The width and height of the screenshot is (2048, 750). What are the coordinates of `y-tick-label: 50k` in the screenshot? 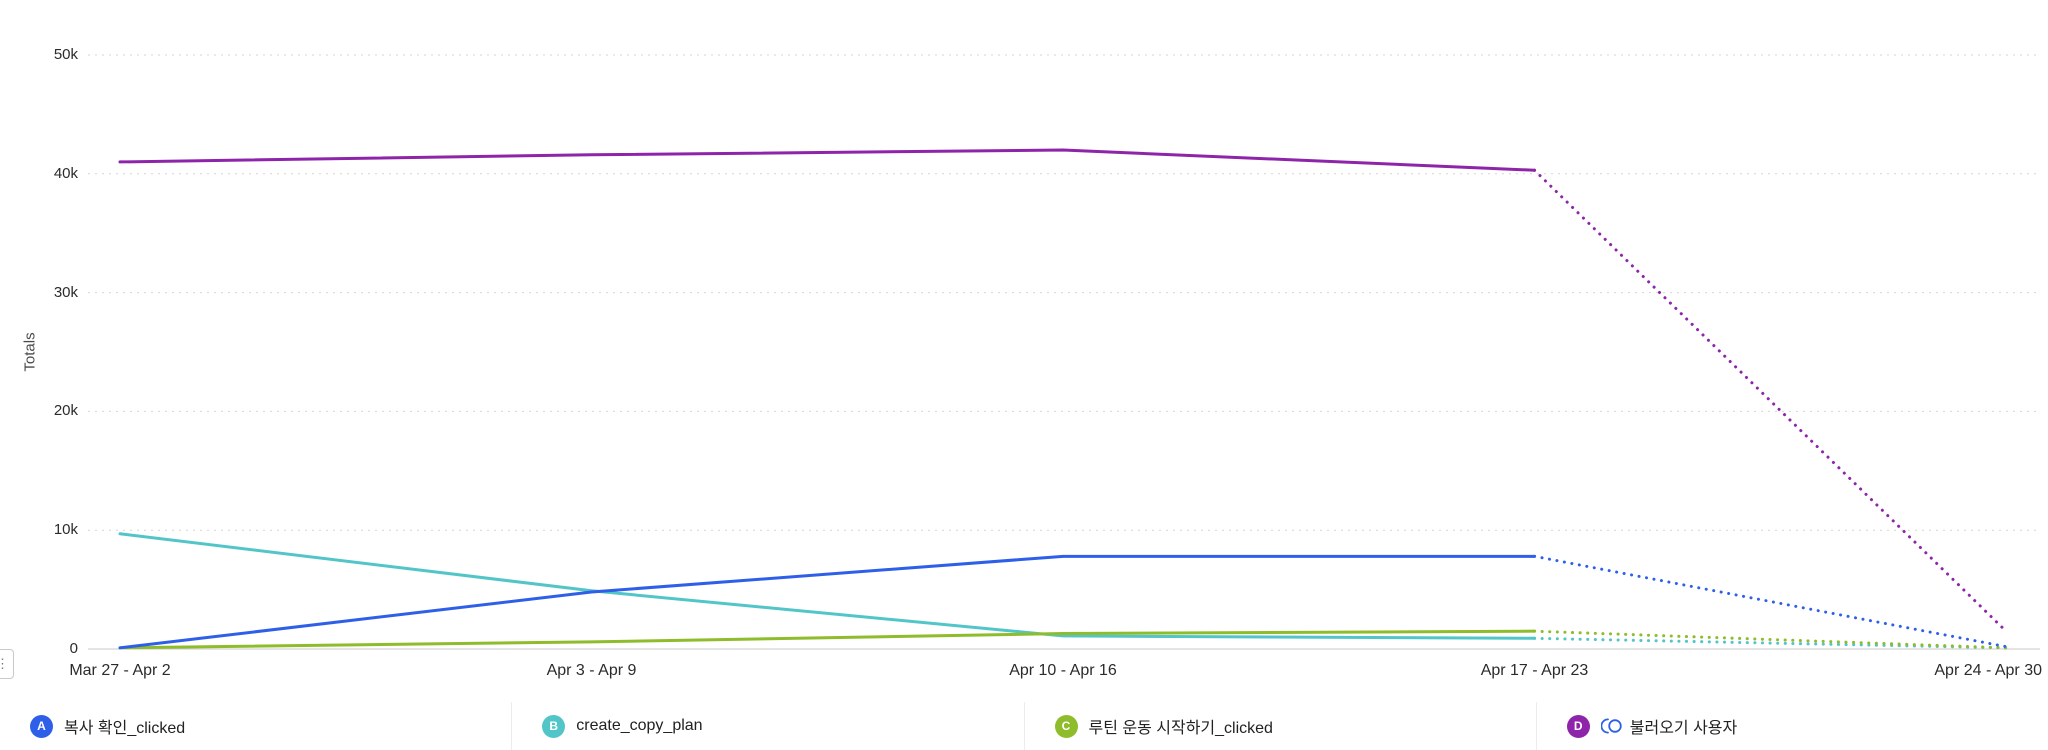 It's located at (65, 54).